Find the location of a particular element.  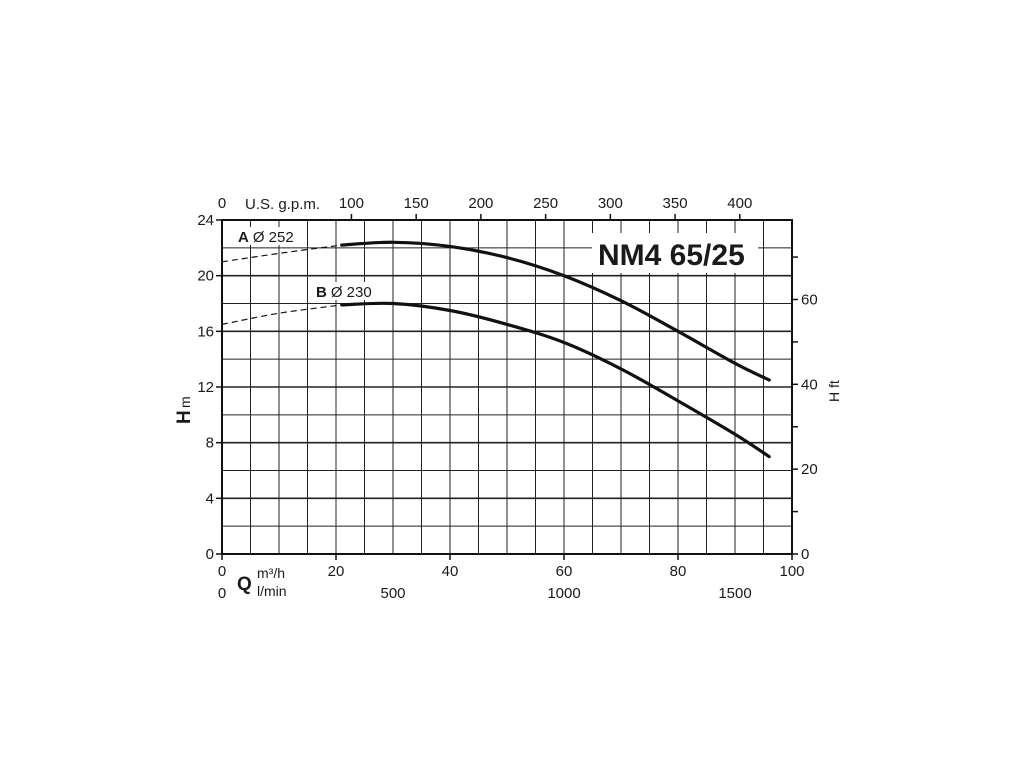

y2-axis-title: H ft is located at coordinates (834, 391).